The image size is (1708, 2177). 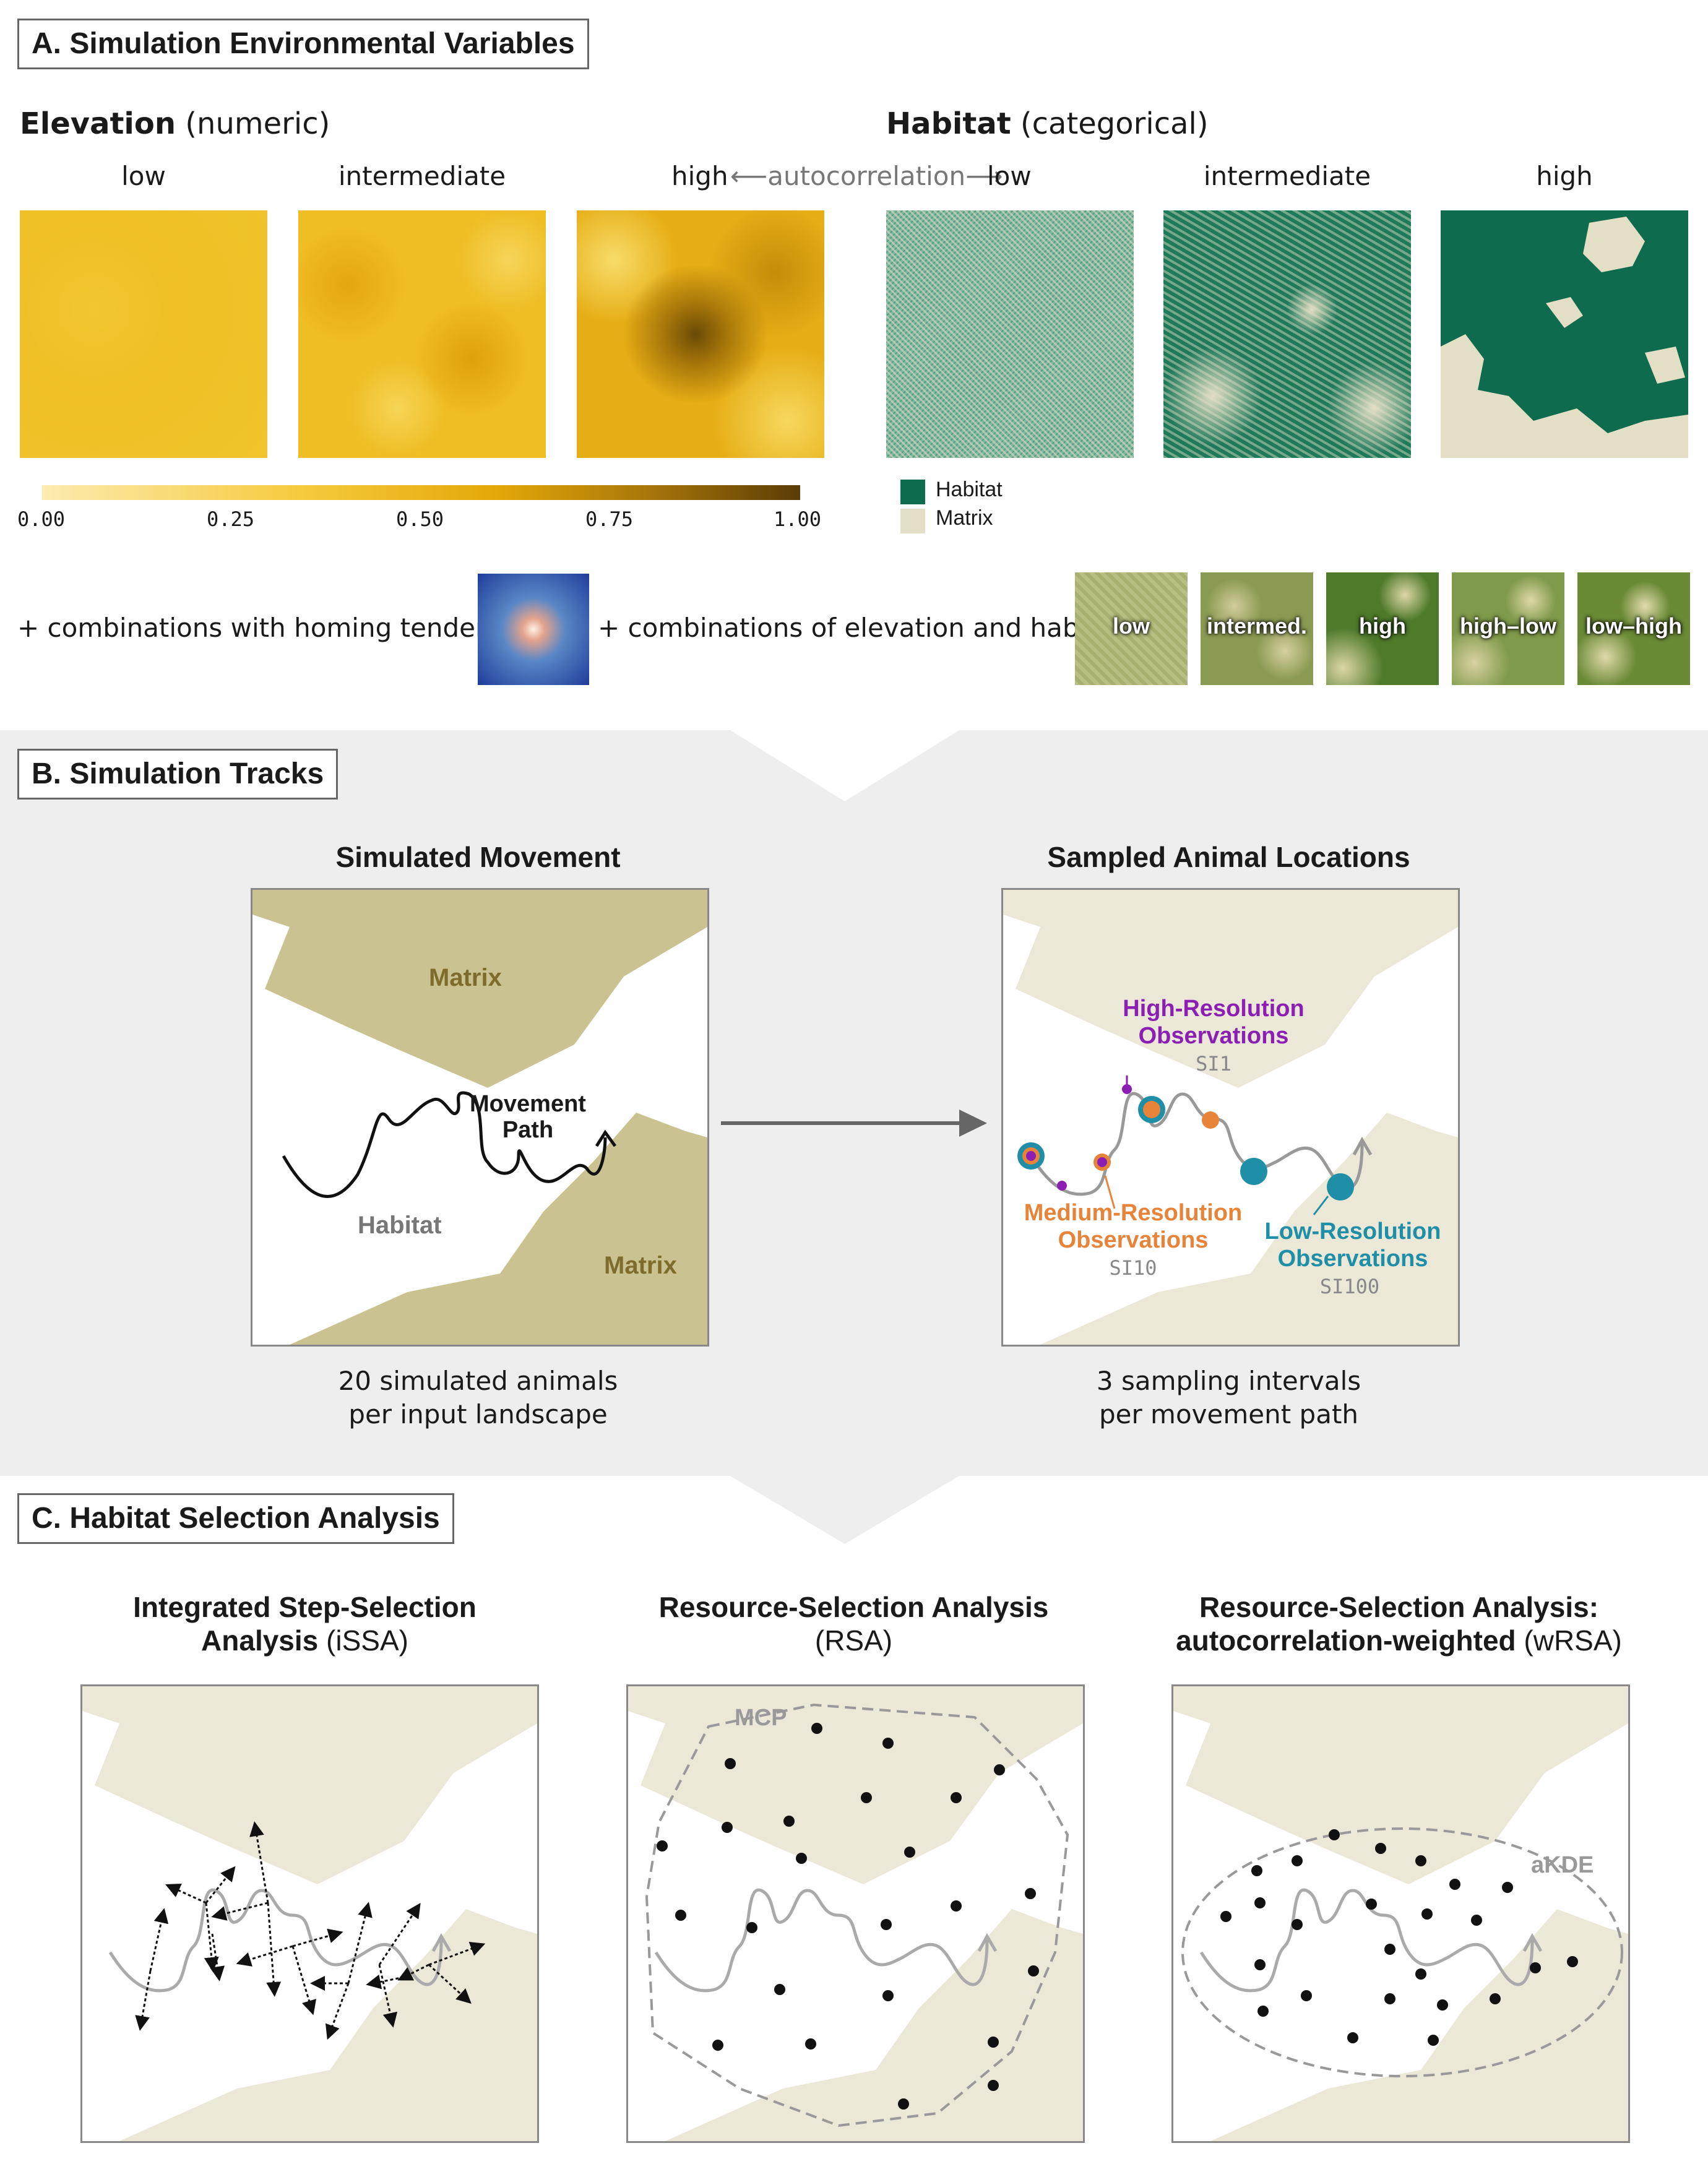 I want to click on si1-label: SI1, so click(x=1213, y=1064).